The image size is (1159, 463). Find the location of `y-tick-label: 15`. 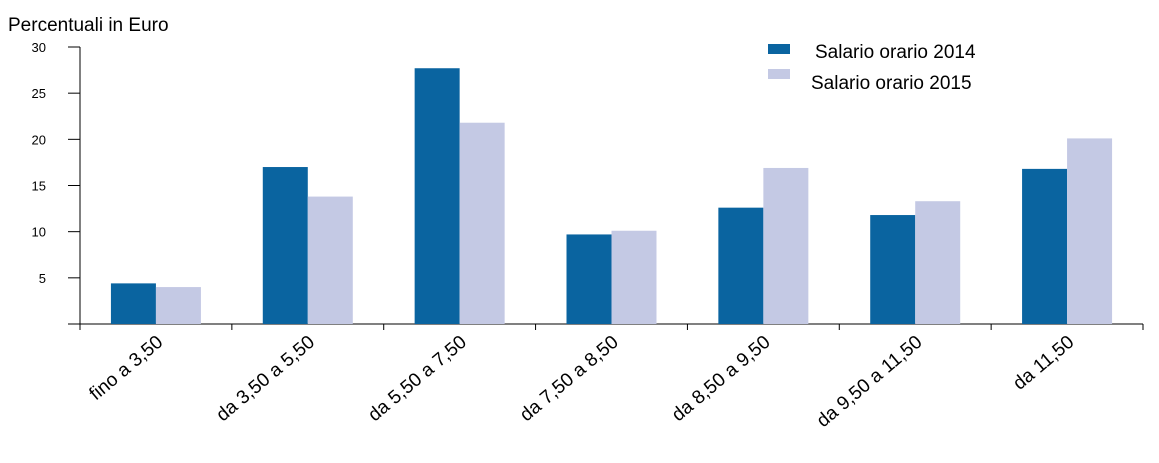

y-tick-label: 15 is located at coordinates (39, 186).